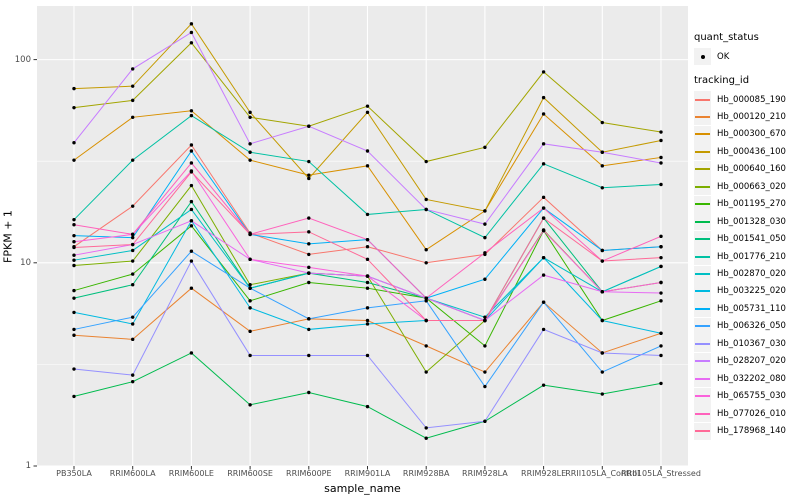  What do you see at coordinates (544, 473) in the screenshot?
I see `x-tick-label: RRIM928LE` at bounding box center [544, 473].